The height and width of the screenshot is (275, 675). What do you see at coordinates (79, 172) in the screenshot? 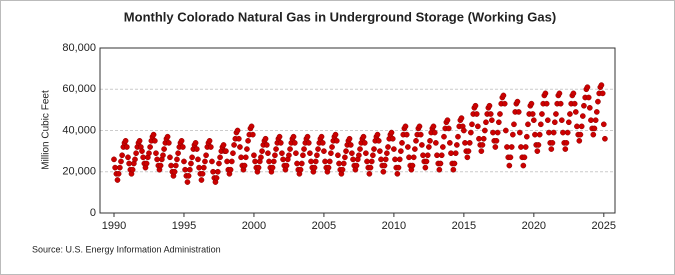
I see `y-tick-label: 20,000` at bounding box center [79, 172].